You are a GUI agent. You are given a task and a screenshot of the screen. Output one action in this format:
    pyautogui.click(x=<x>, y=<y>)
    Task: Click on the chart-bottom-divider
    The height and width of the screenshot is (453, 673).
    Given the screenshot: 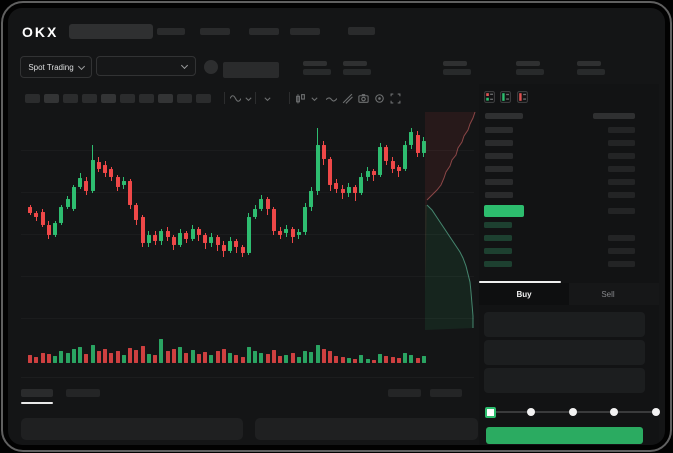 What is the action you would take?
    pyautogui.click(x=247, y=377)
    